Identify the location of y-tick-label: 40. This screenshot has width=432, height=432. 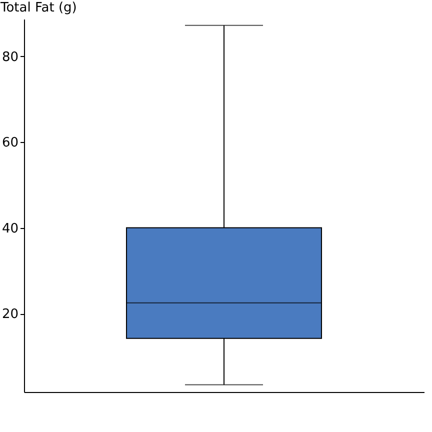
(10, 228).